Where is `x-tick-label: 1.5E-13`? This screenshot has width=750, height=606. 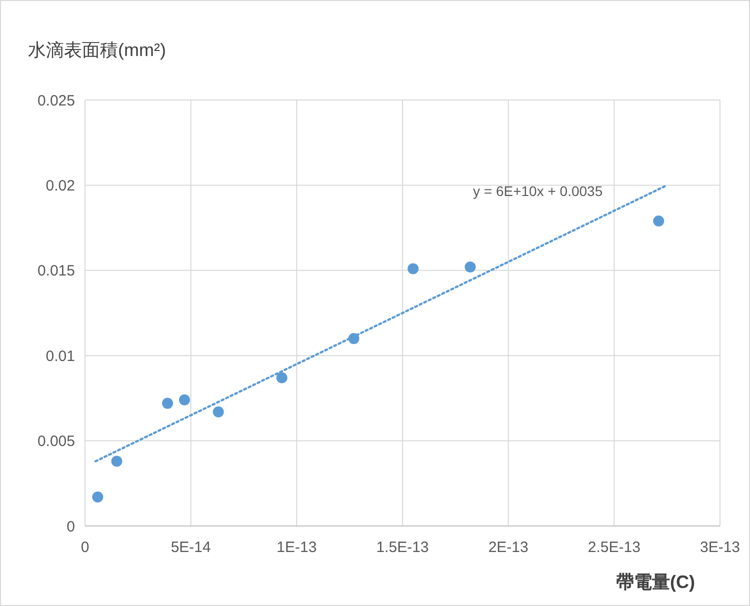 x-tick-label: 1.5E-13 is located at coordinates (402, 547).